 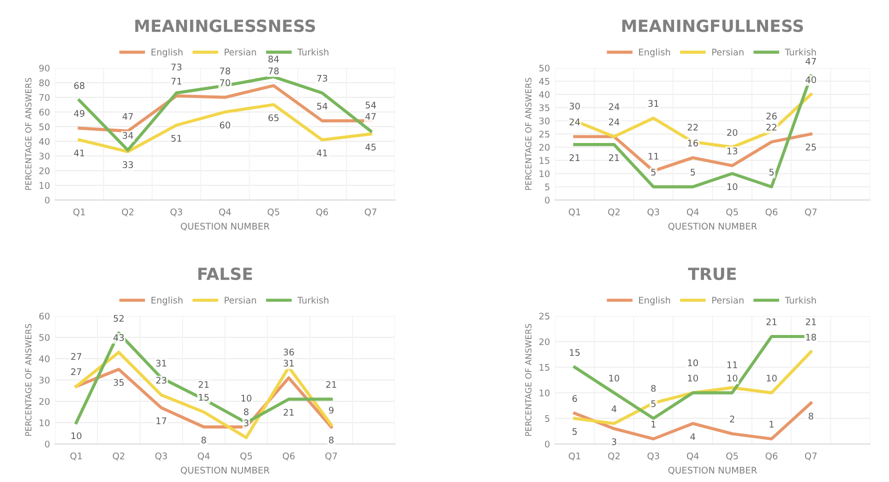 I want to click on data-label: 23, so click(x=161, y=380).